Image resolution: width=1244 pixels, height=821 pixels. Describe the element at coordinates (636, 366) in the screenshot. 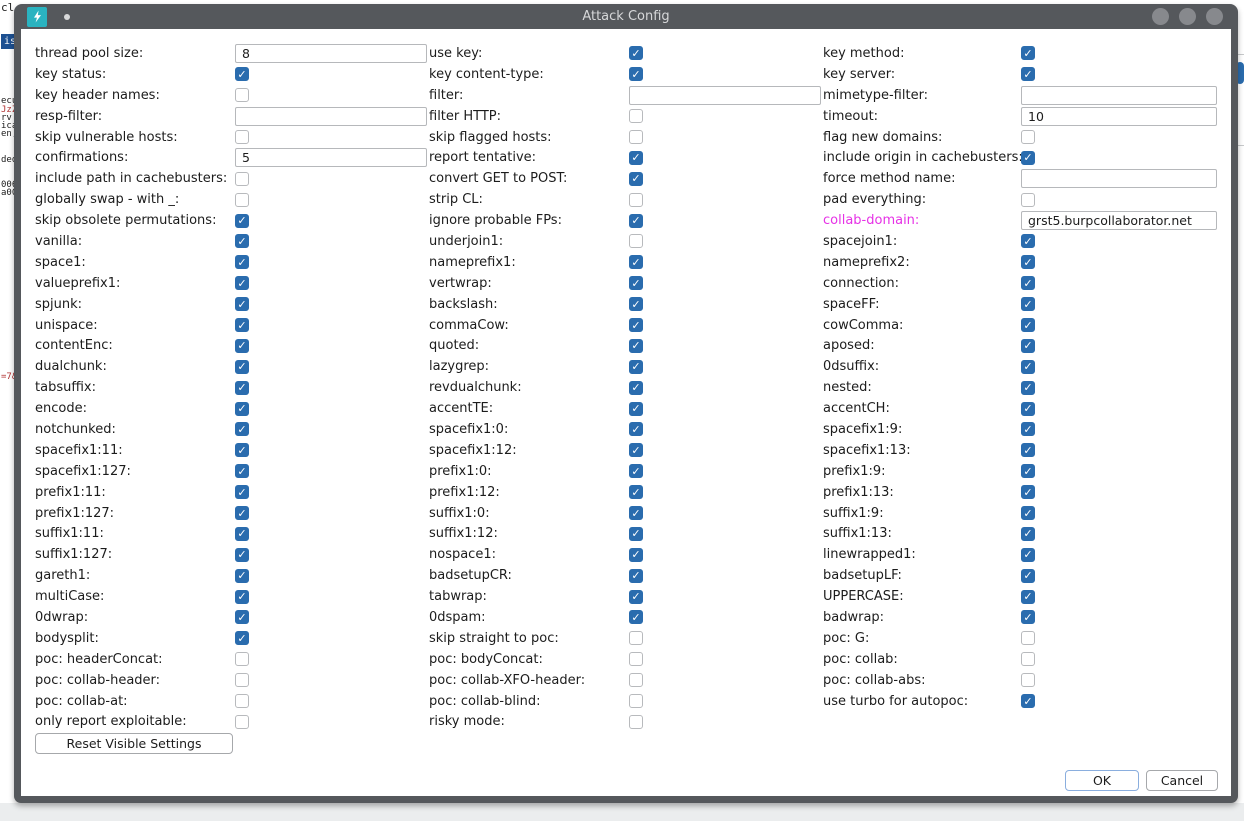

I see `checkbox-lazygrep: ✓` at that location.